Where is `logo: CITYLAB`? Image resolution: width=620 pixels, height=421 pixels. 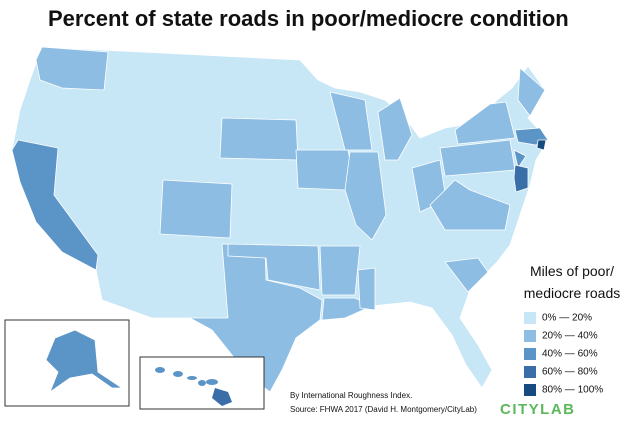
logo: CITYLAB is located at coordinates (538, 409).